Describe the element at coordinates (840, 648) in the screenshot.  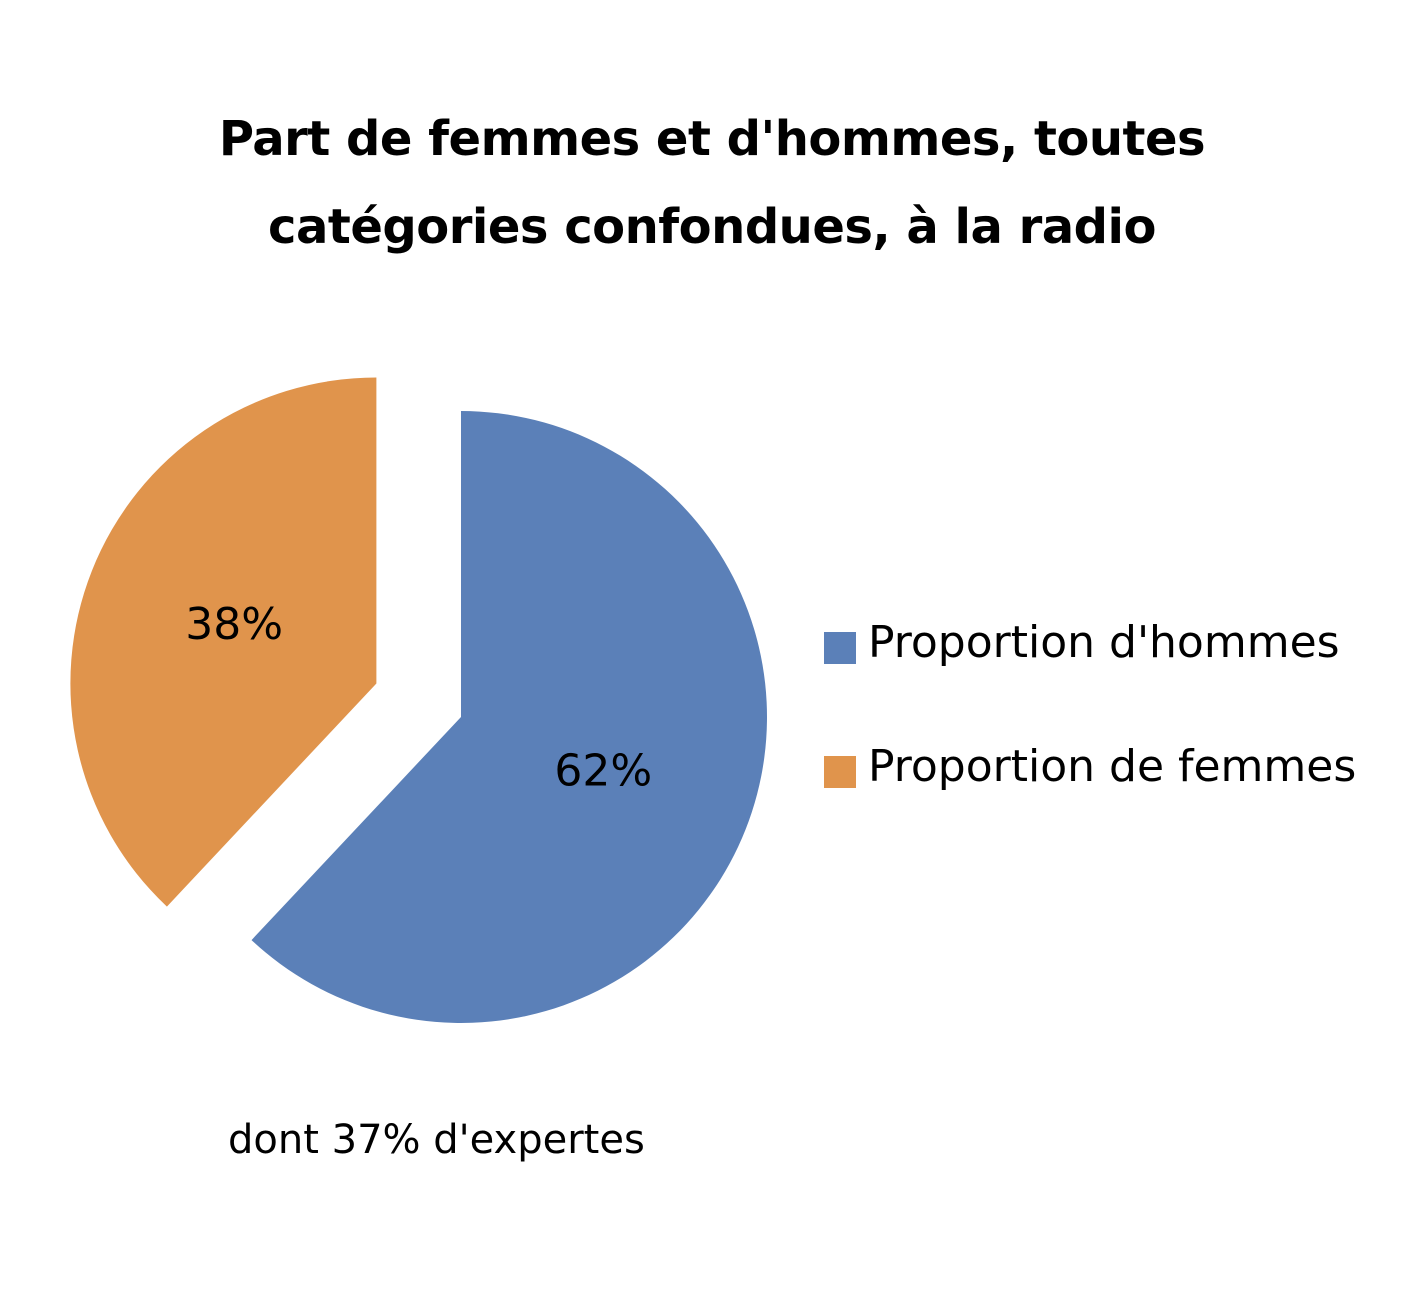
I see `legend-swatch-hommes` at that location.